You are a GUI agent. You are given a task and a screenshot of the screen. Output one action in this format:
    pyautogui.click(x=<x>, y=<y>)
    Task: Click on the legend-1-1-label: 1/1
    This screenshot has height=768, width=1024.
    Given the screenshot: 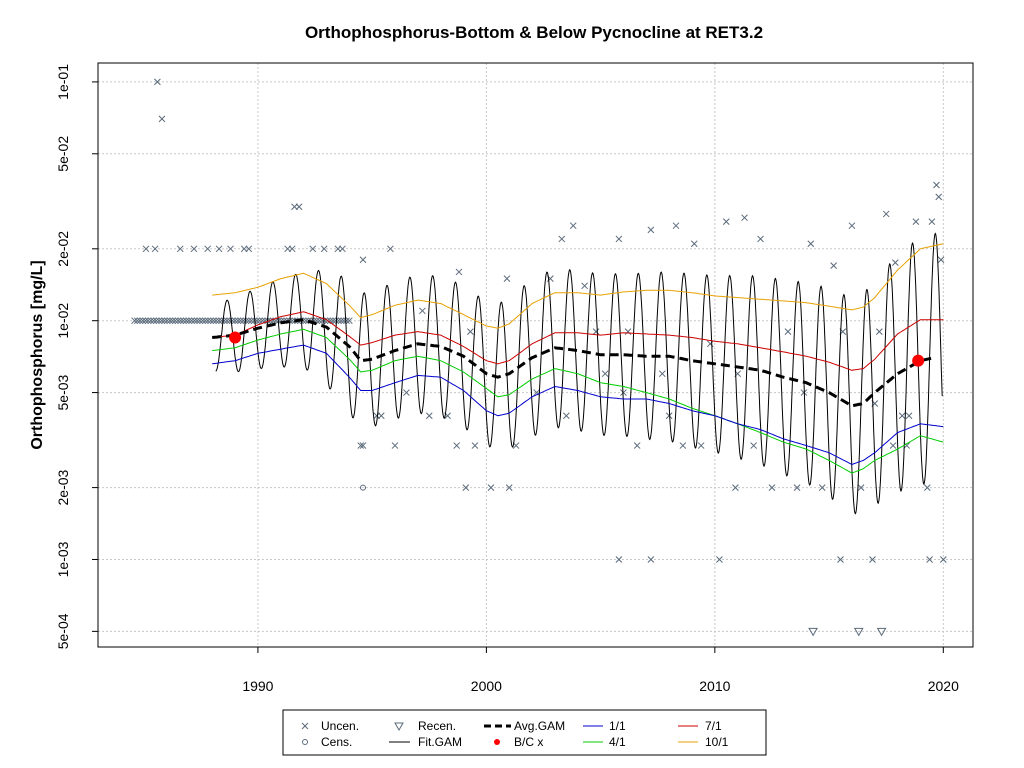 What is the action you would take?
    pyautogui.click(x=617, y=726)
    